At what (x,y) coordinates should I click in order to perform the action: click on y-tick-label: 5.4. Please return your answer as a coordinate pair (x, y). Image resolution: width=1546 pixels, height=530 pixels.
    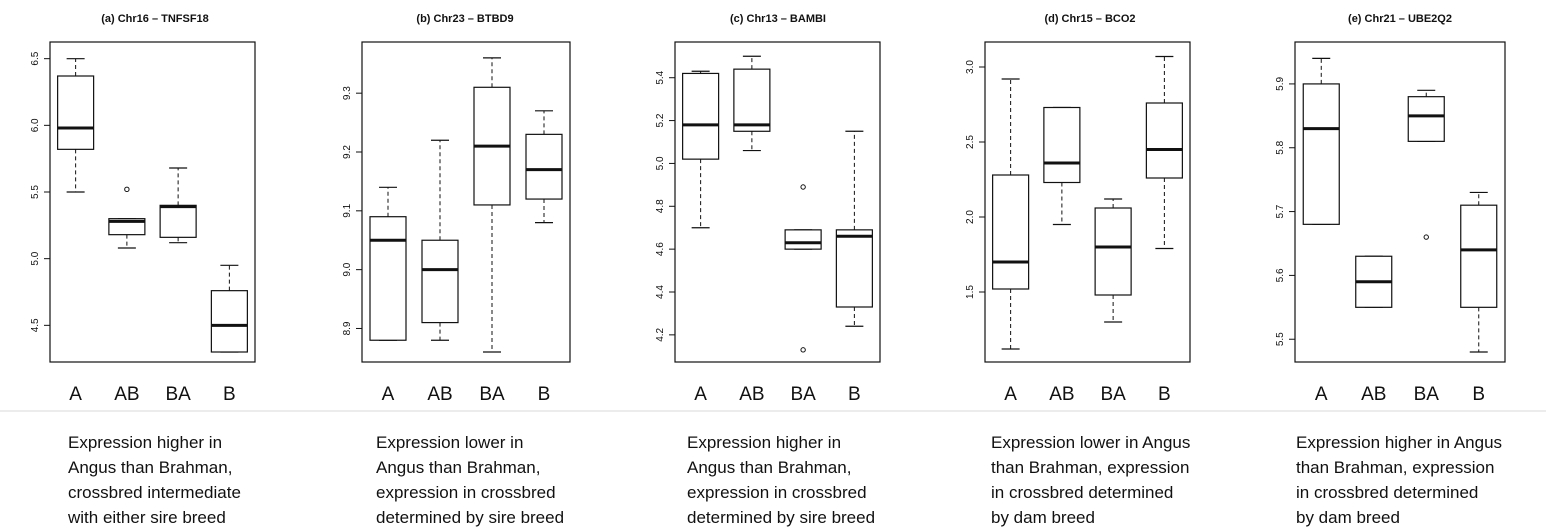
    Looking at the image, I should click on (660, 77).